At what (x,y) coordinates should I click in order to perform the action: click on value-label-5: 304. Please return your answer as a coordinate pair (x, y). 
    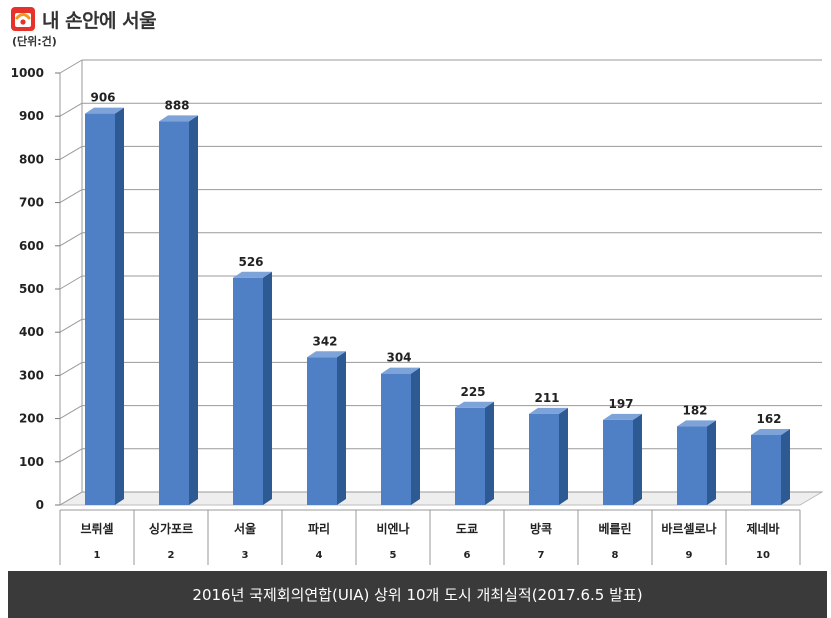
    Looking at the image, I should click on (398, 358).